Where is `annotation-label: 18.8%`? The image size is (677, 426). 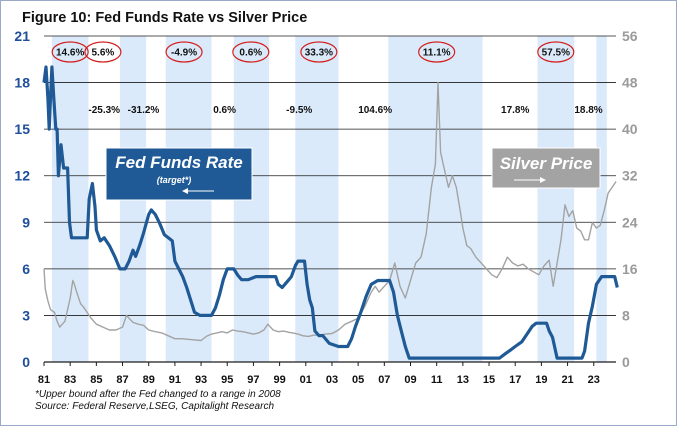
annotation-label: 18.8% is located at coordinates (588, 110).